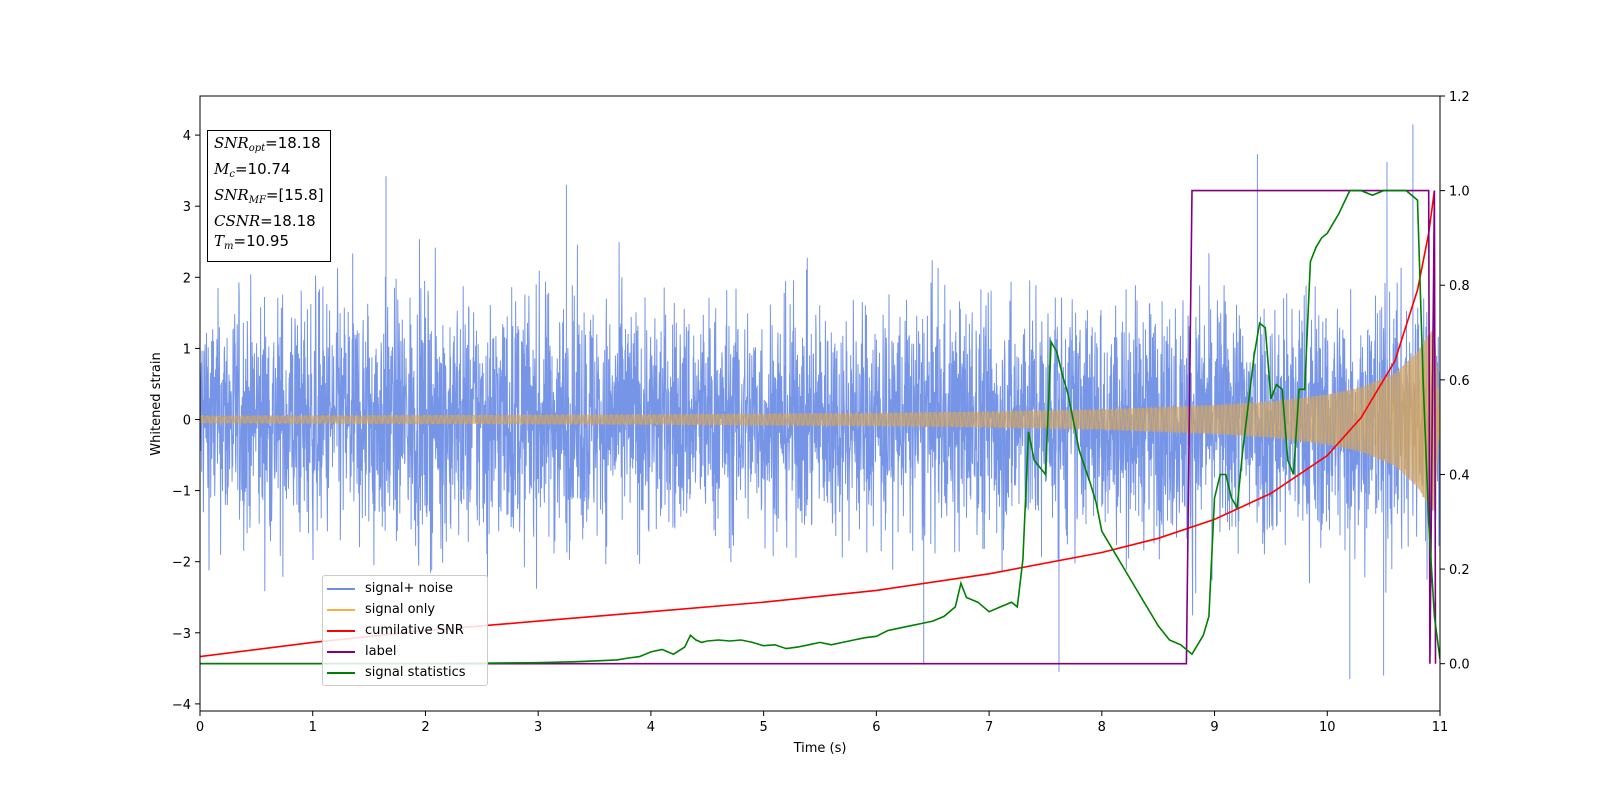 The height and width of the screenshot is (800, 1600). I want to click on y-left-tick-label: −2, so click(181, 563).